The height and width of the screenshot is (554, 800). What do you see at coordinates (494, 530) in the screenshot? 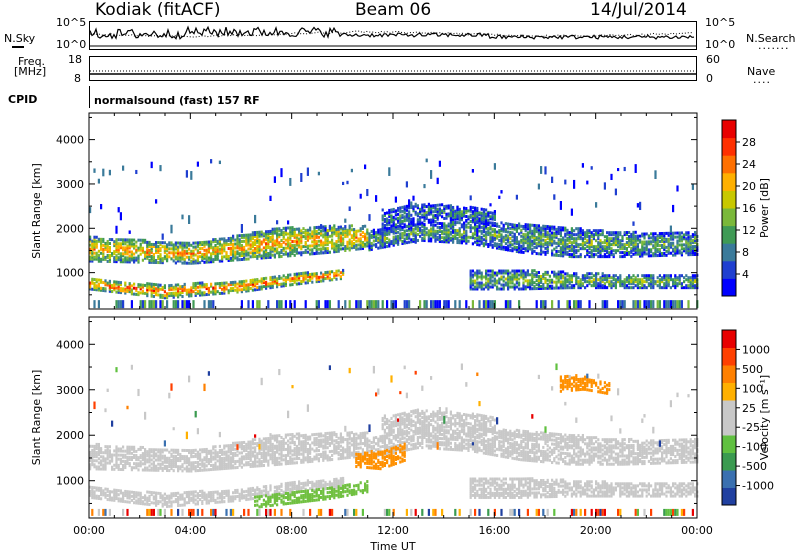
I see `x-tick-label: 16:00` at bounding box center [494, 530].